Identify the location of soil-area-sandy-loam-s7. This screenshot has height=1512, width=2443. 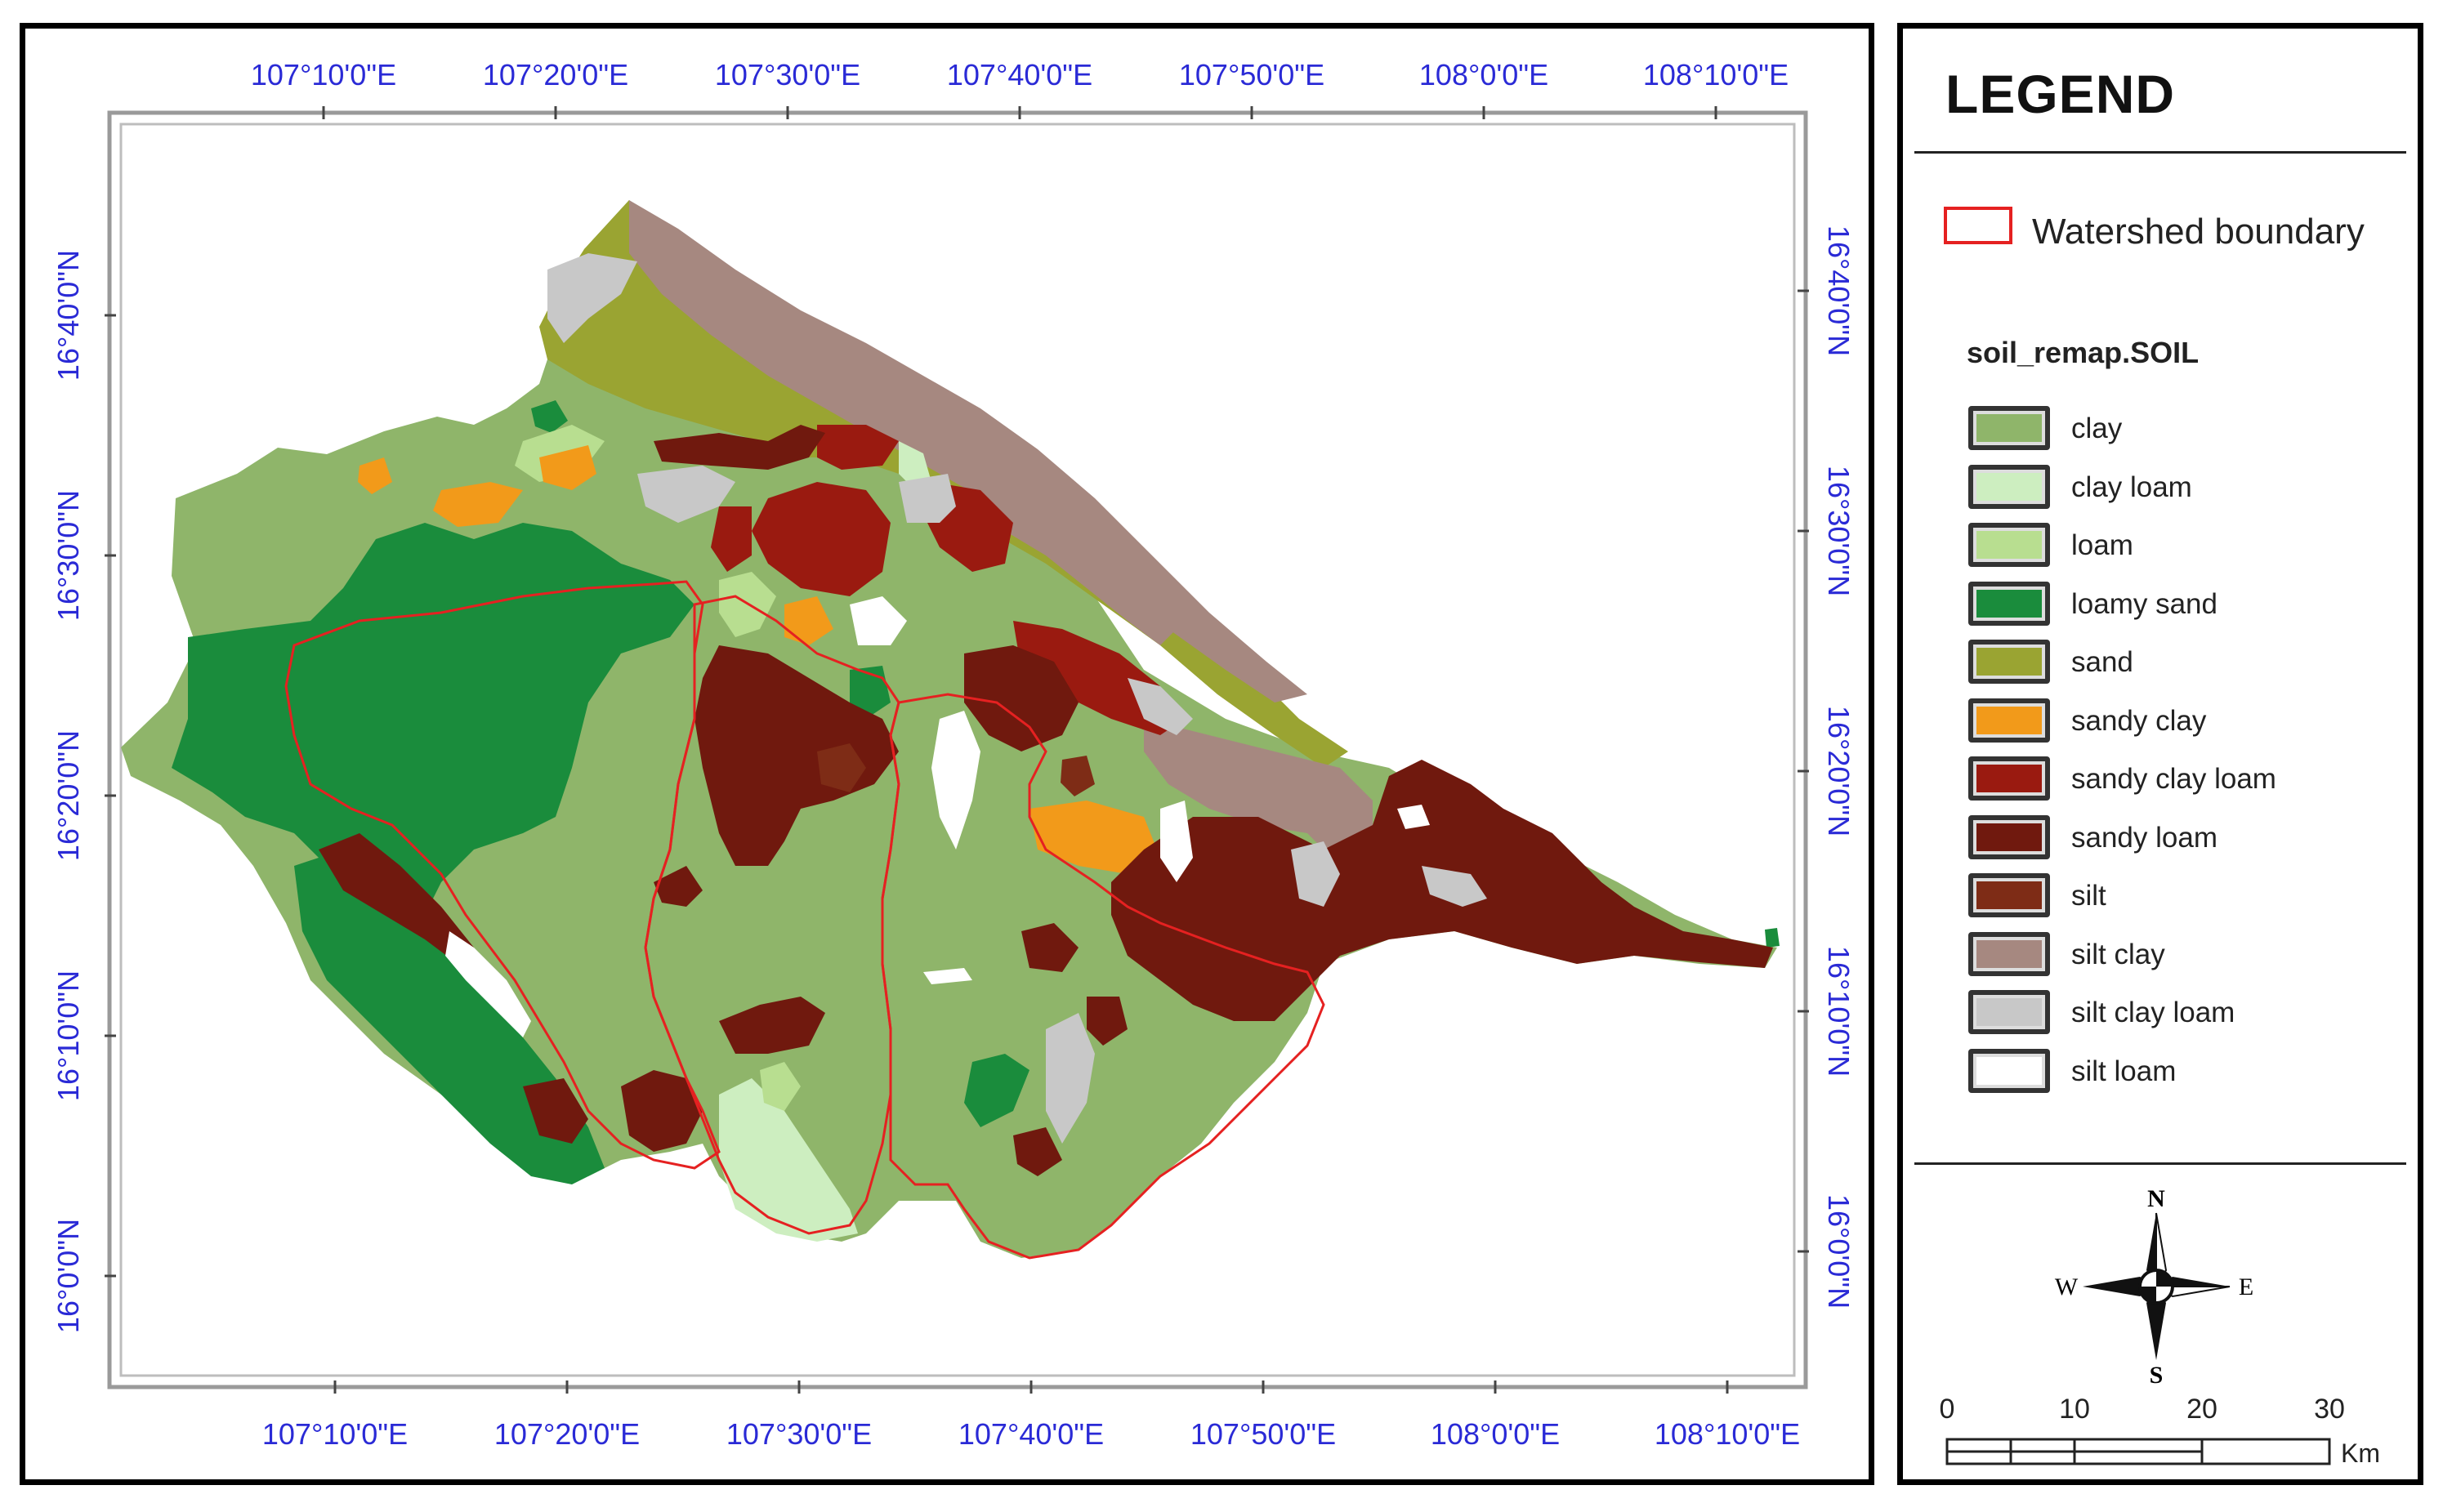
(739, 448).